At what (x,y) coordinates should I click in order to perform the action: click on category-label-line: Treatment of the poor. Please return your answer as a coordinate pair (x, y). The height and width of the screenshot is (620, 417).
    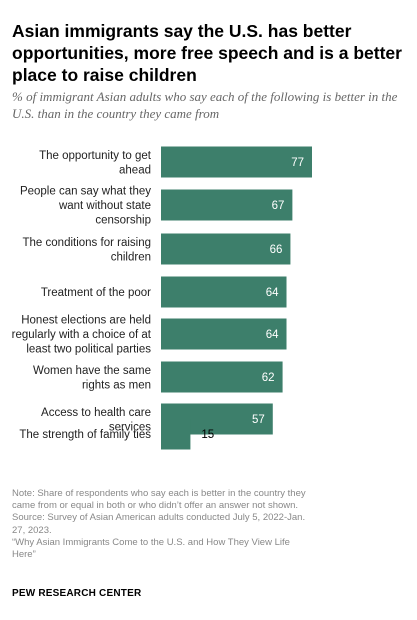
    Looking at the image, I should click on (96, 293).